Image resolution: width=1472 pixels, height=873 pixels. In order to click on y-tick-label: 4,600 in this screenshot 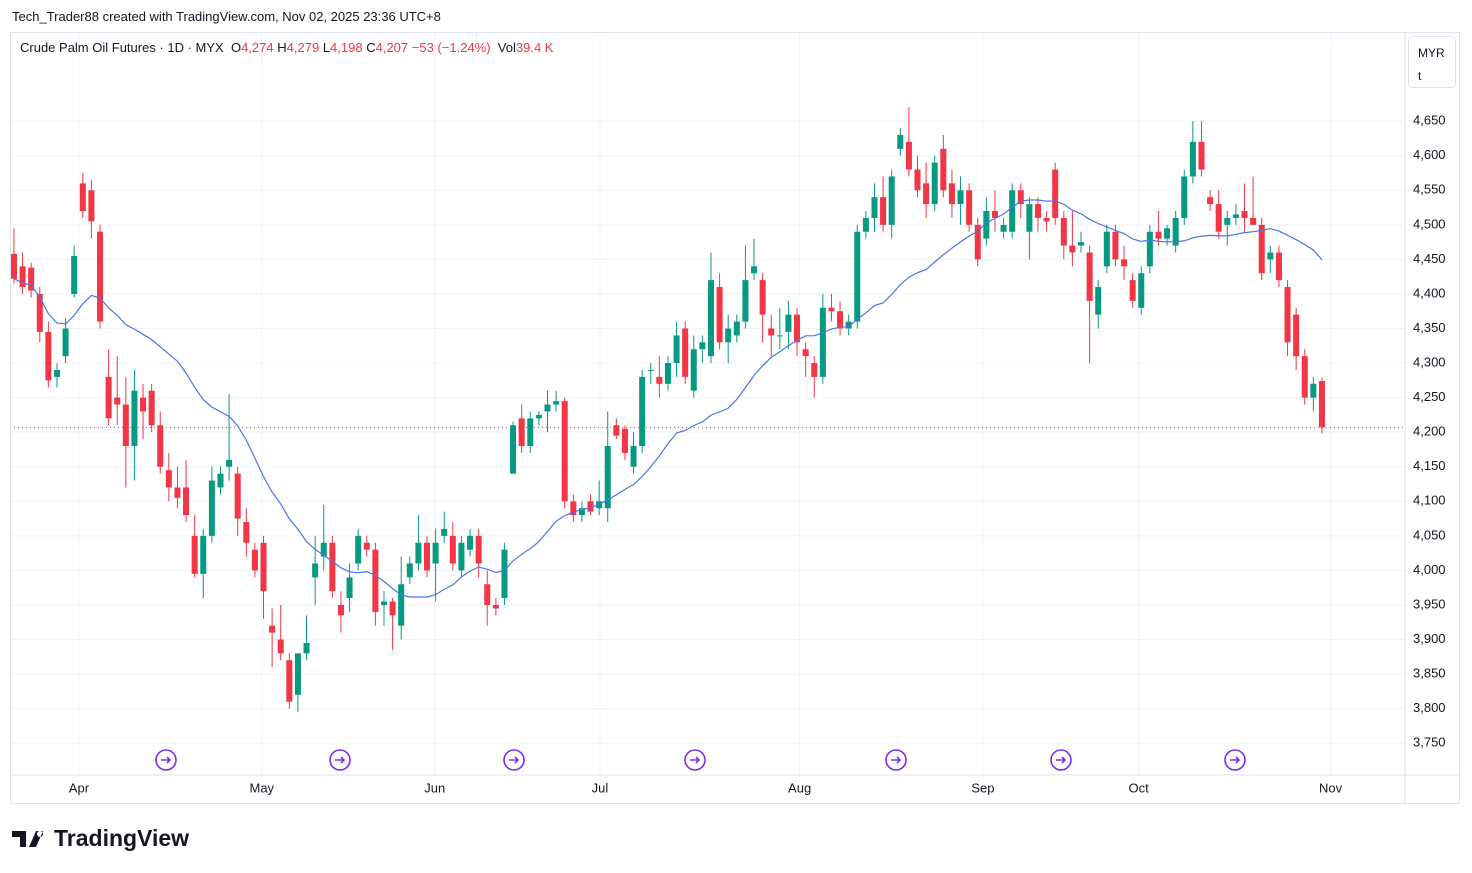, I will do `click(1429, 154)`.